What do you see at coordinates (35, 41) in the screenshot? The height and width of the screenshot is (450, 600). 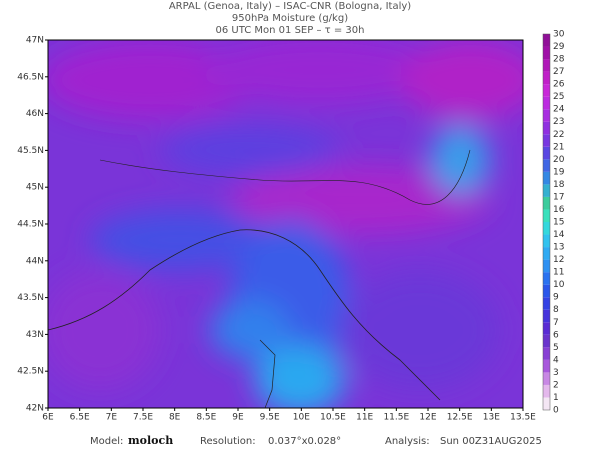 I see `lat-label: 47N` at bounding box center [35, 41].